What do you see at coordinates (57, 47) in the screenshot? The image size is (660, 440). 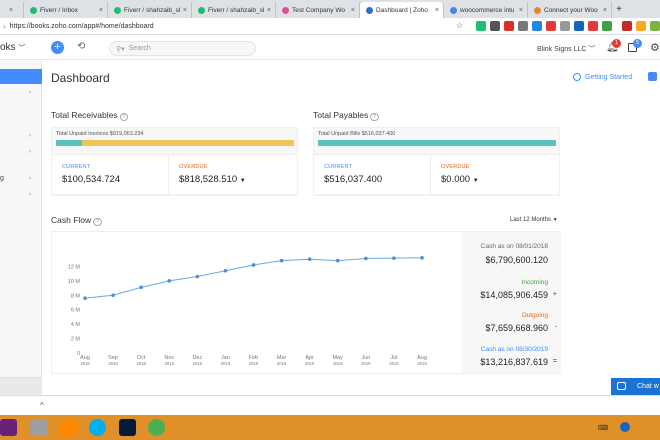 I see `quick-create-button: +` at bounding box center [57, 47].